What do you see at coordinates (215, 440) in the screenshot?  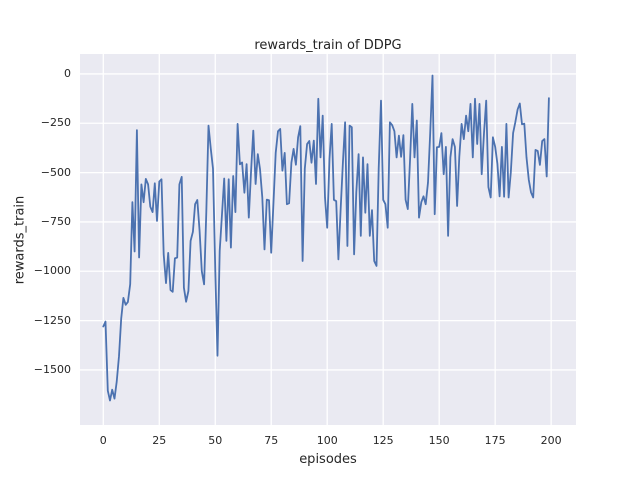 I see `x-tick-label: 50` at bounding box center [215, 440].